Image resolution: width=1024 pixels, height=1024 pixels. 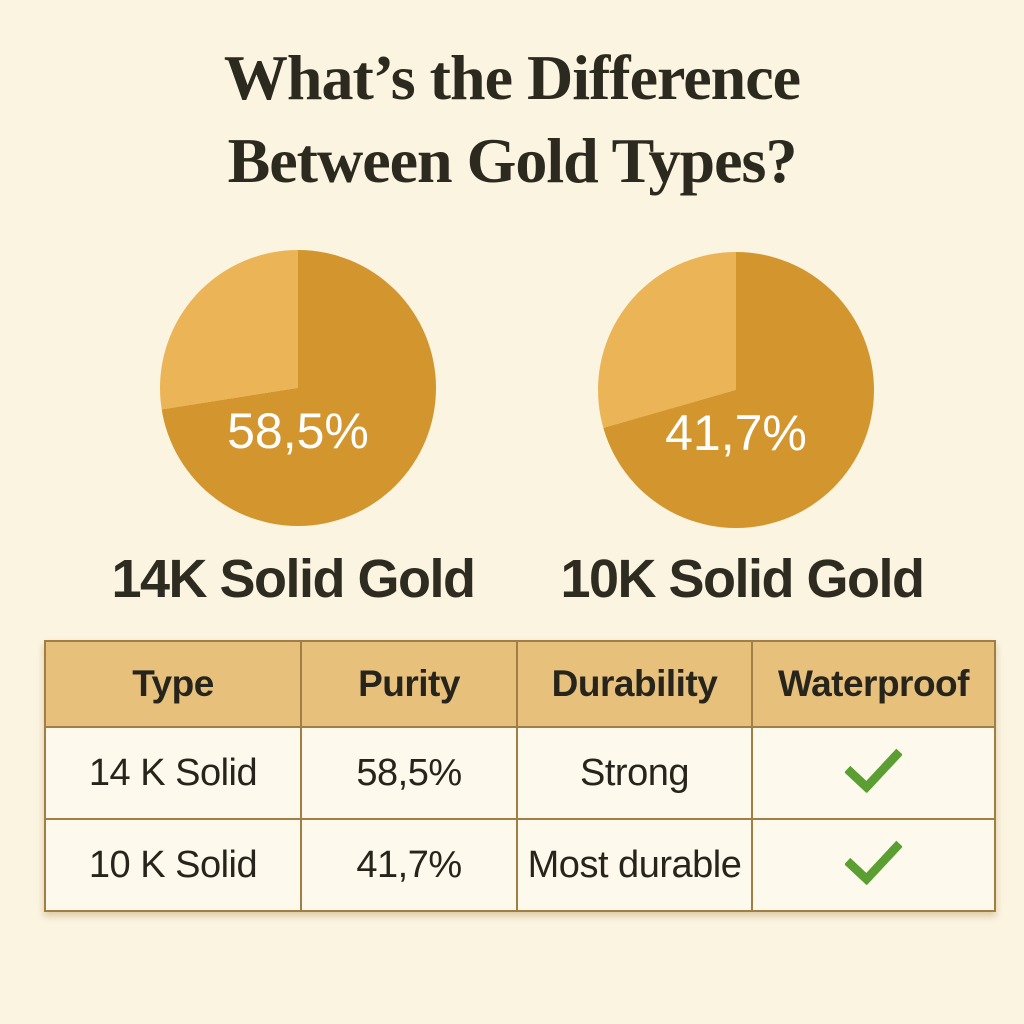 I want to click on table-header-row: Type Purity Durability Waterproof, so click(x=520, y=684).